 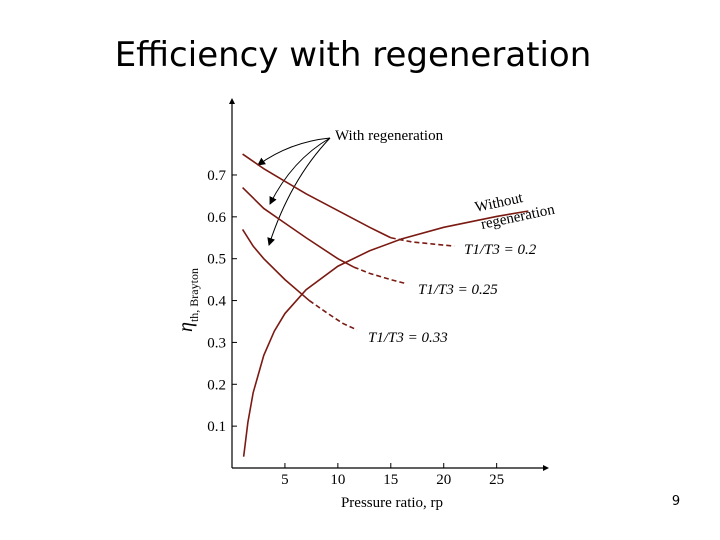 I want to click on x-tick-label: 5, so click(x=285, y=480).